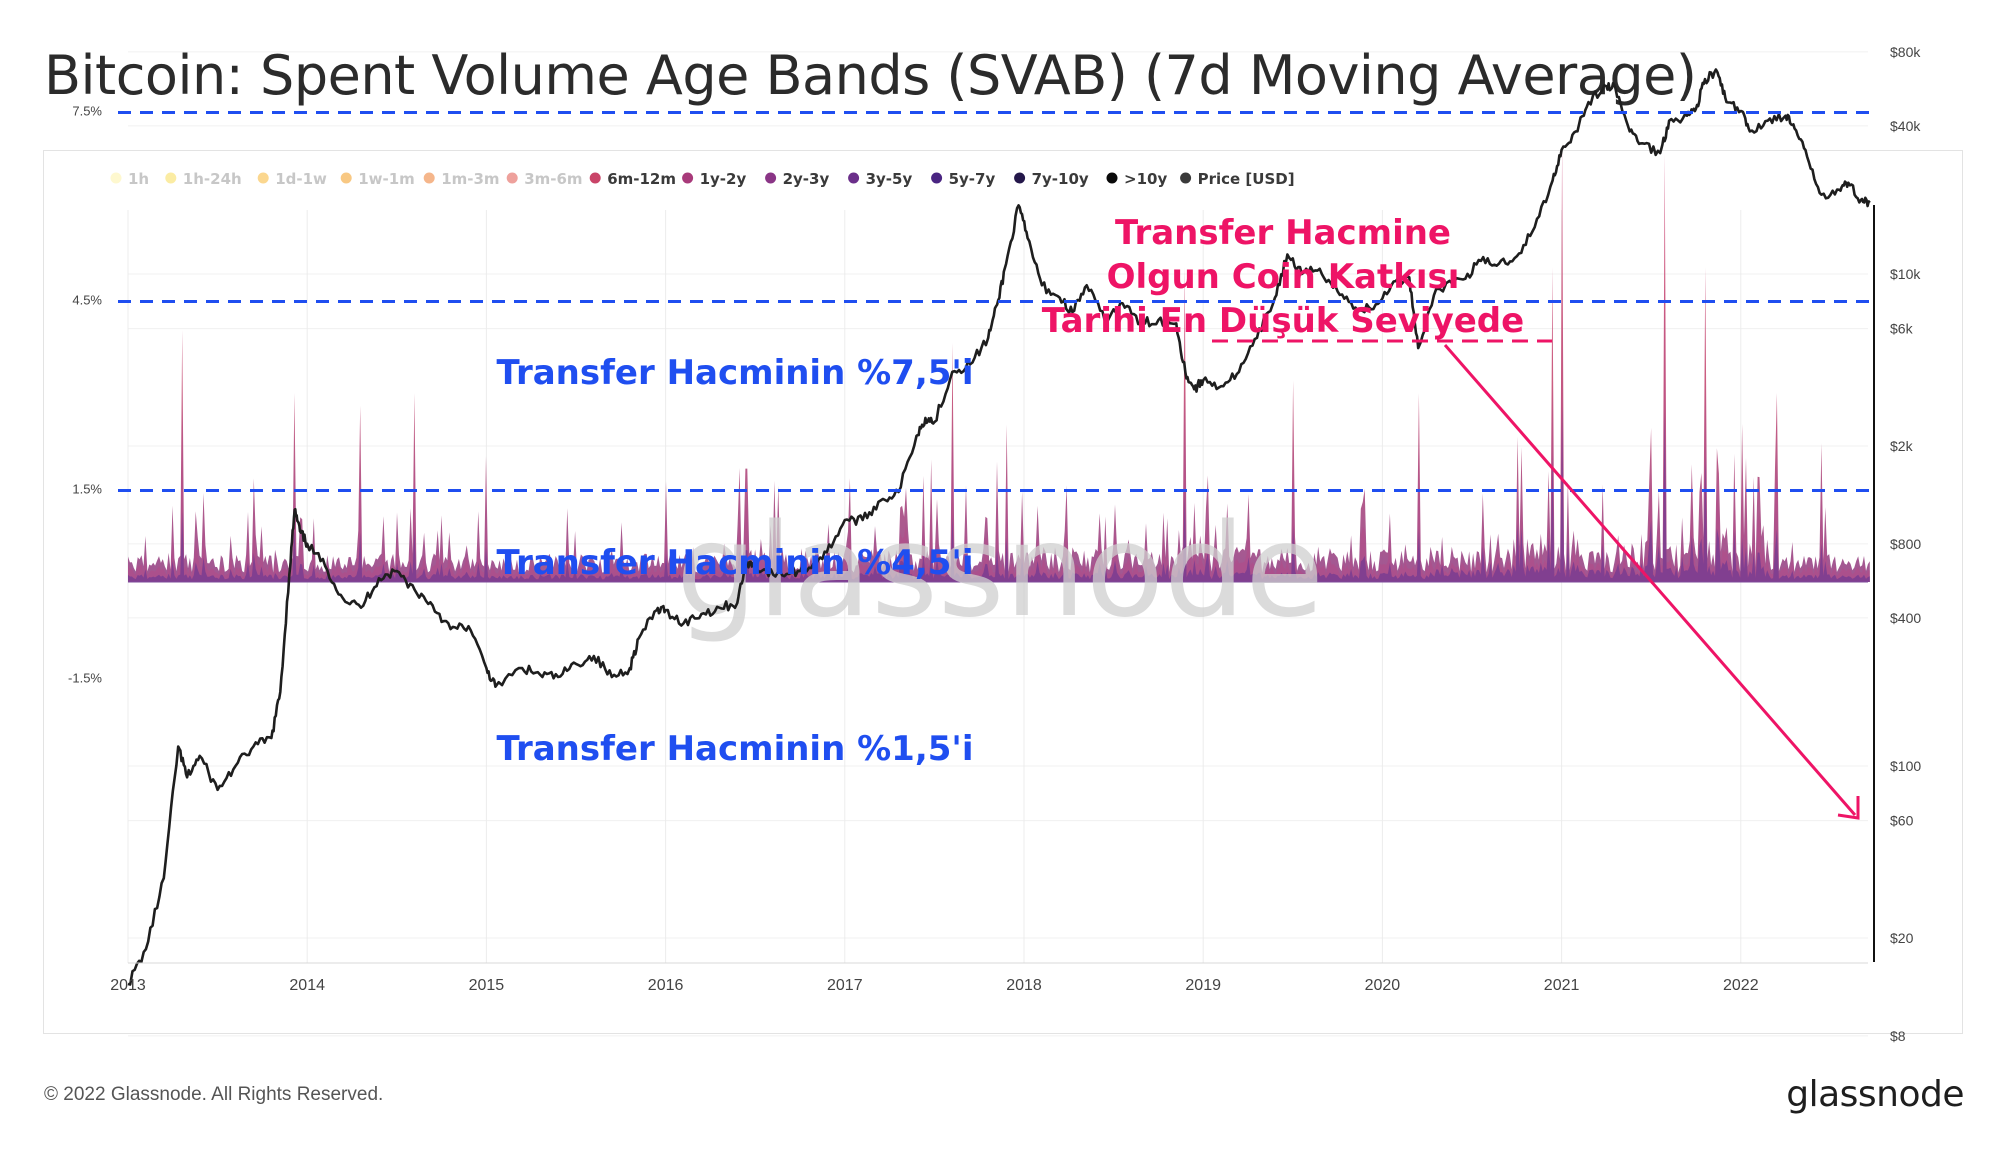 This screenshot has height=1152, width=2000. Describe the element at coordinates (212, 179) in the screenshot. I see `legend-item-label: 1h-24h` at that location.